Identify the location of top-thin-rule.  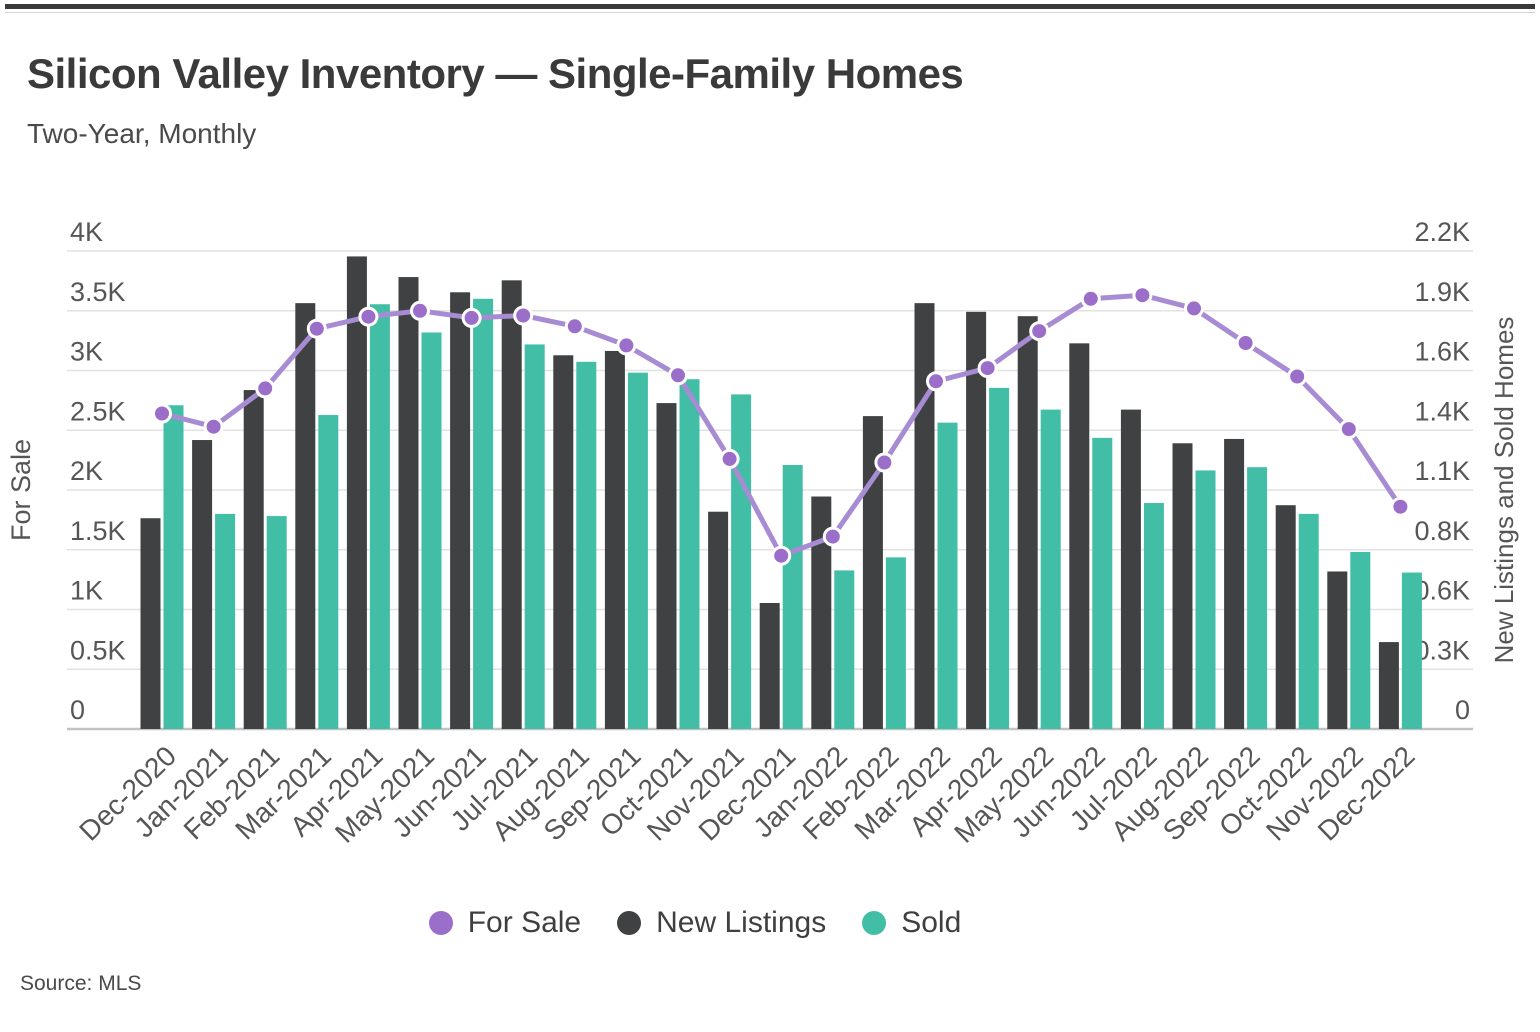
(770, 12).